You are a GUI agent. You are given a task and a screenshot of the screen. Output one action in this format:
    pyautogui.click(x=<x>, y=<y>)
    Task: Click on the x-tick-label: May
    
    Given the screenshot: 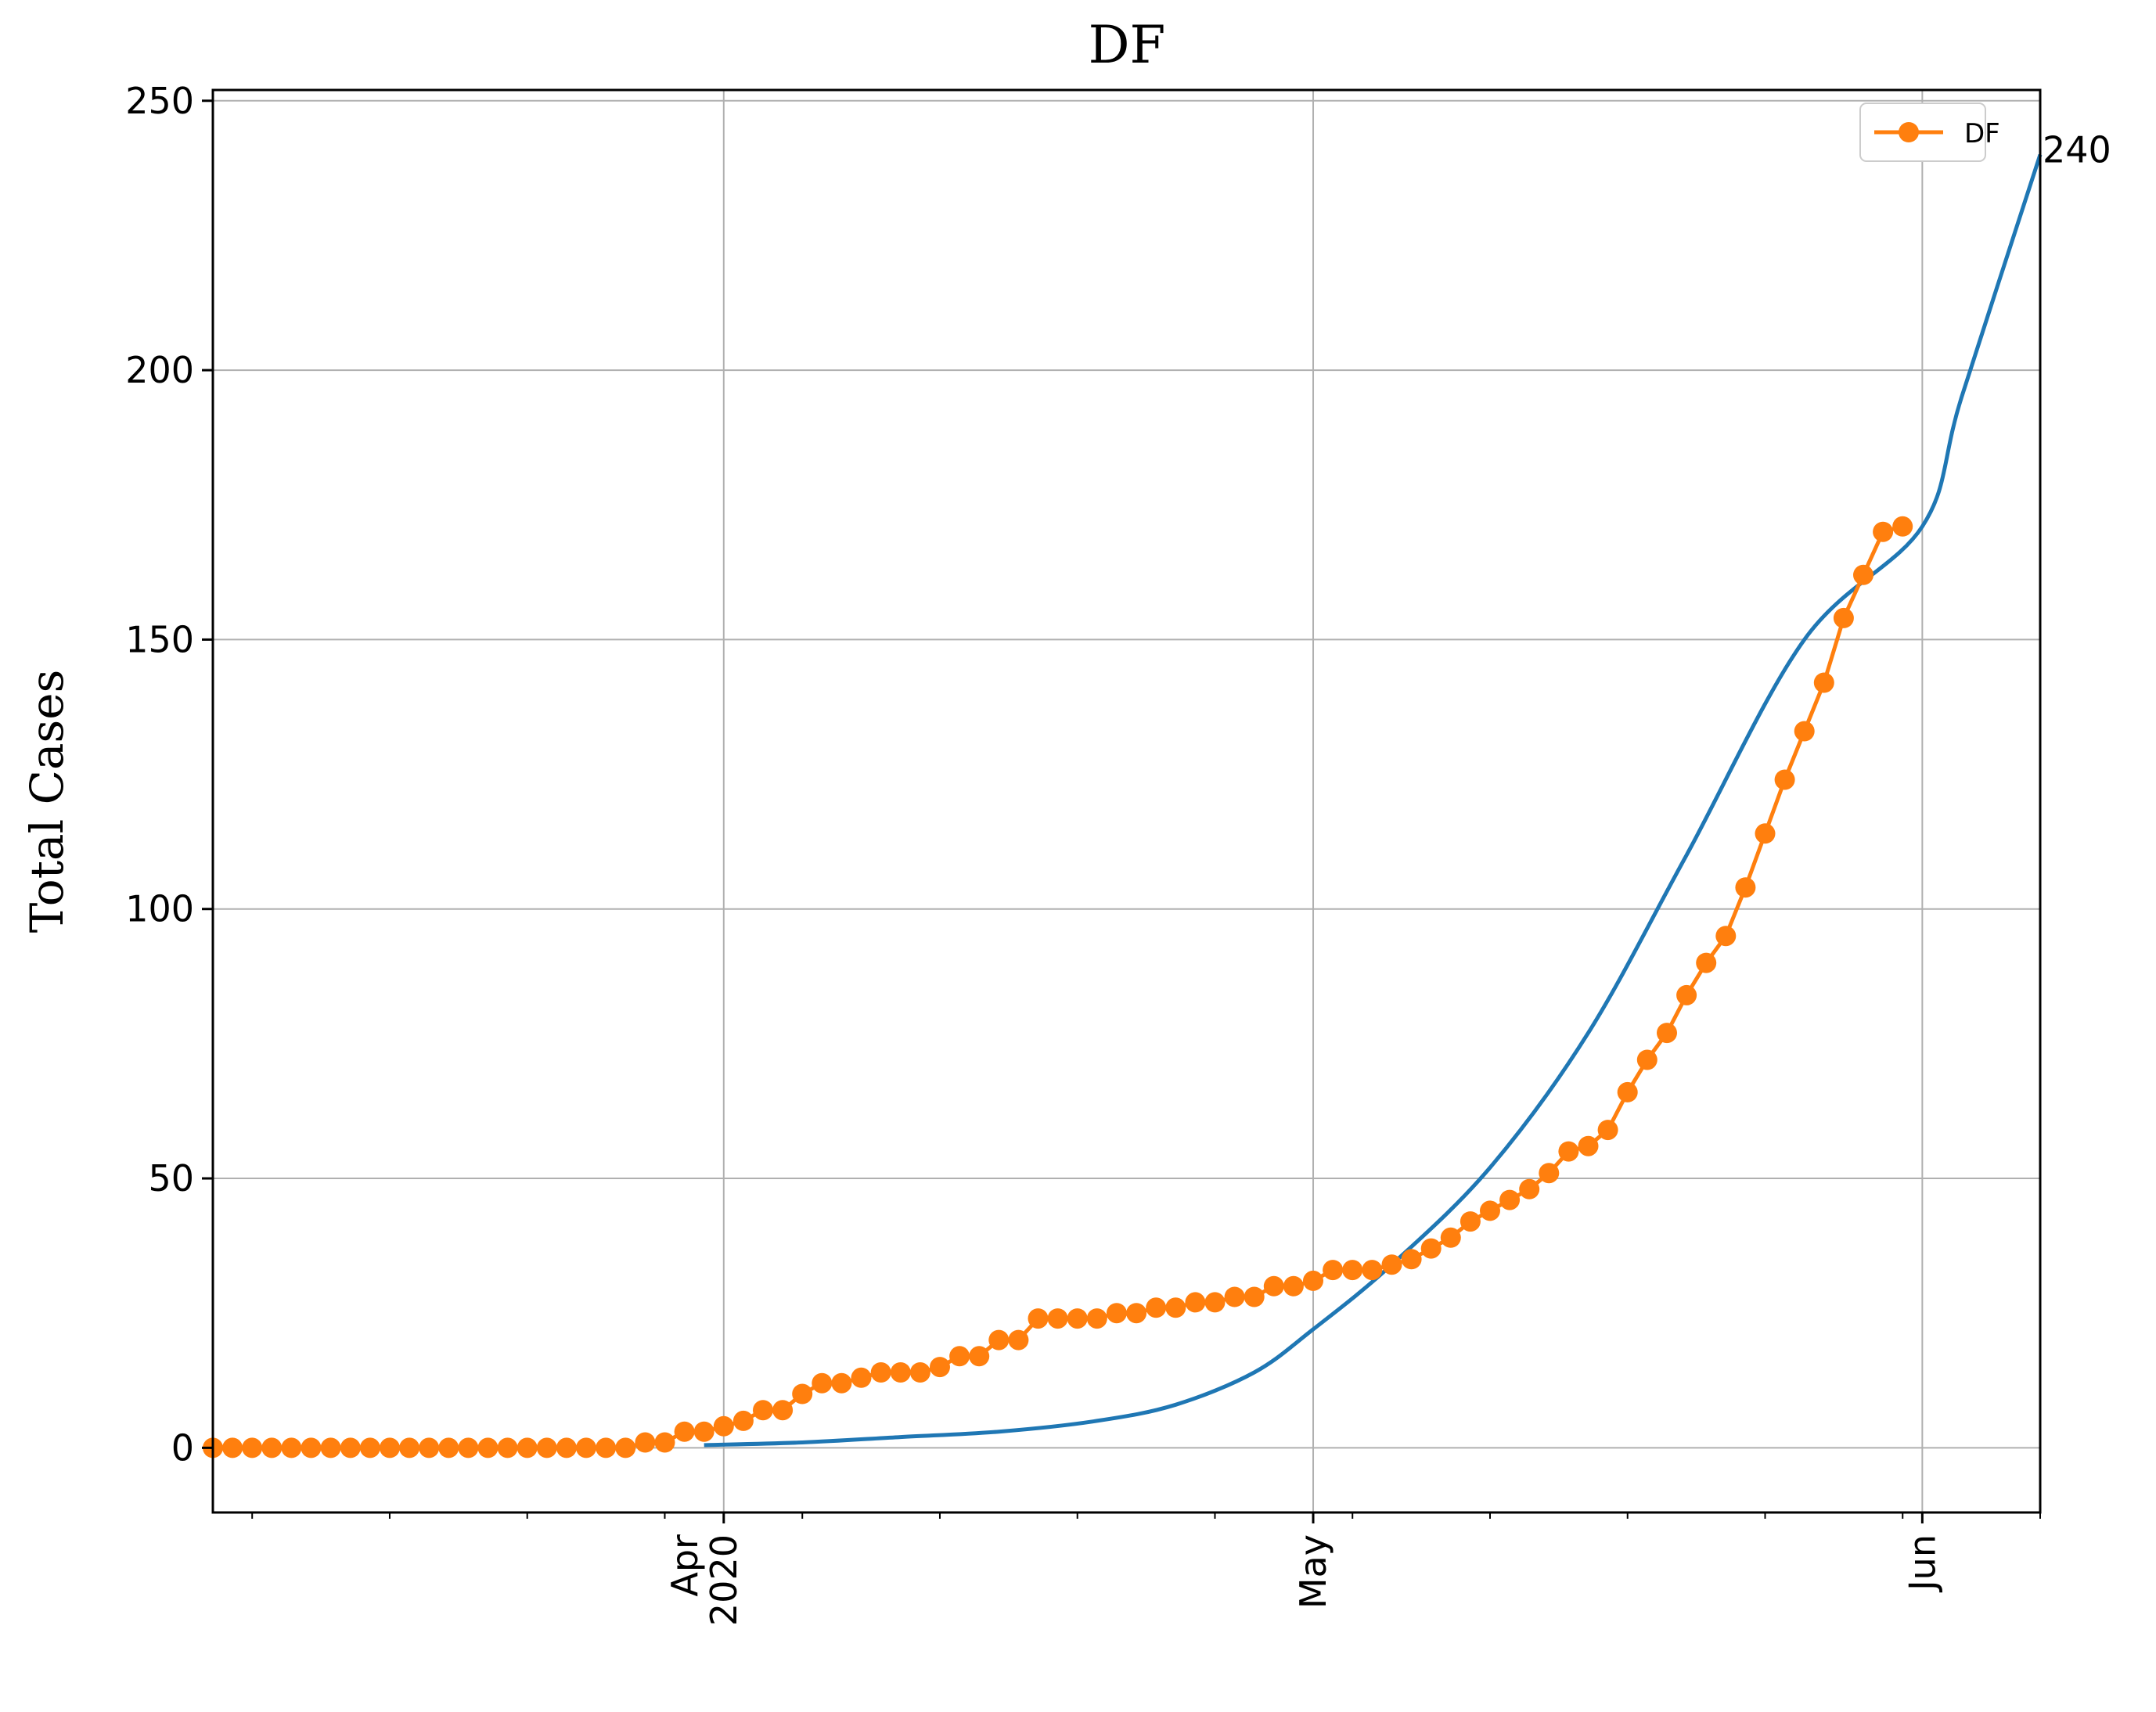 What is the action you would take?
    pyautogui.click(x=1313, y=1571)
    